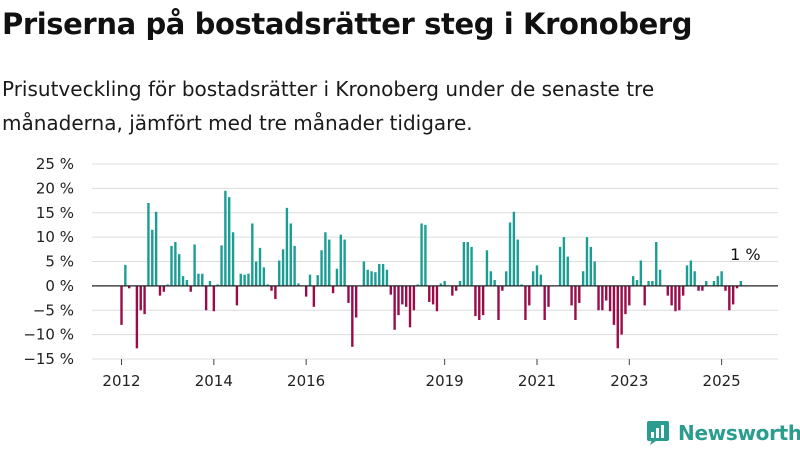 The image size is (800, 450). I want to click on y-tick-label: 15 %, so click(55, 213).